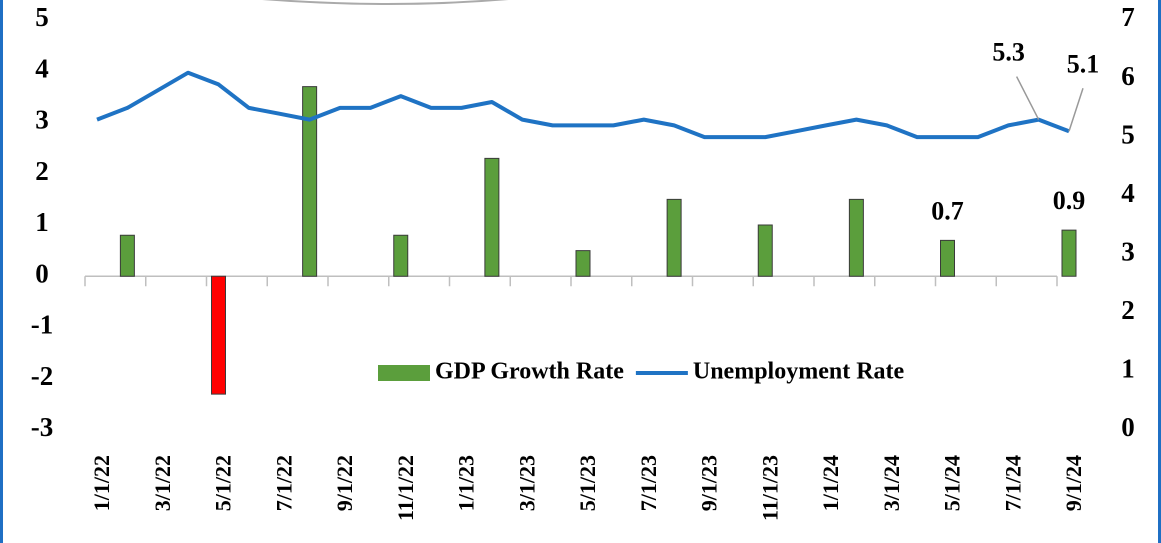  Describe the element at coordinates (42, 17) in the screenshot. I see `y-tick-label: 5` at that location.